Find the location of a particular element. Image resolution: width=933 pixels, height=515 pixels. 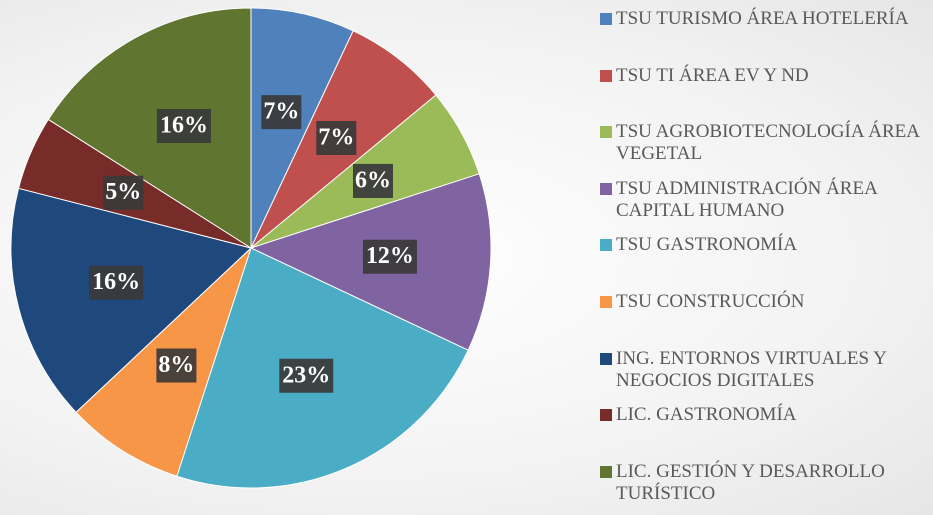

data-label: 6% is located at coordinates (373, 180).